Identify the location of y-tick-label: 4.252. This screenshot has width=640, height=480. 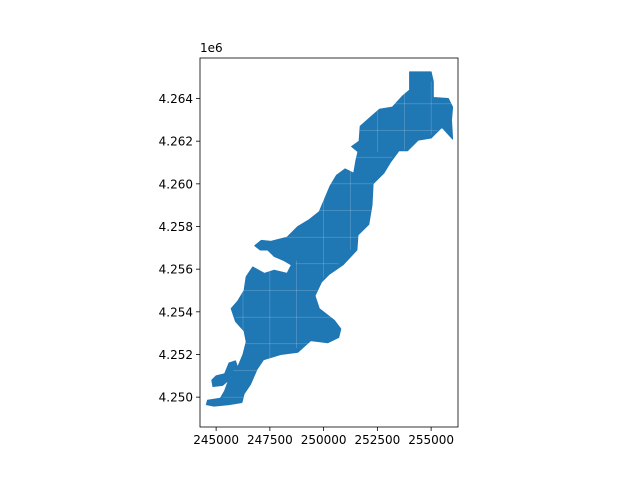
(176, 355).